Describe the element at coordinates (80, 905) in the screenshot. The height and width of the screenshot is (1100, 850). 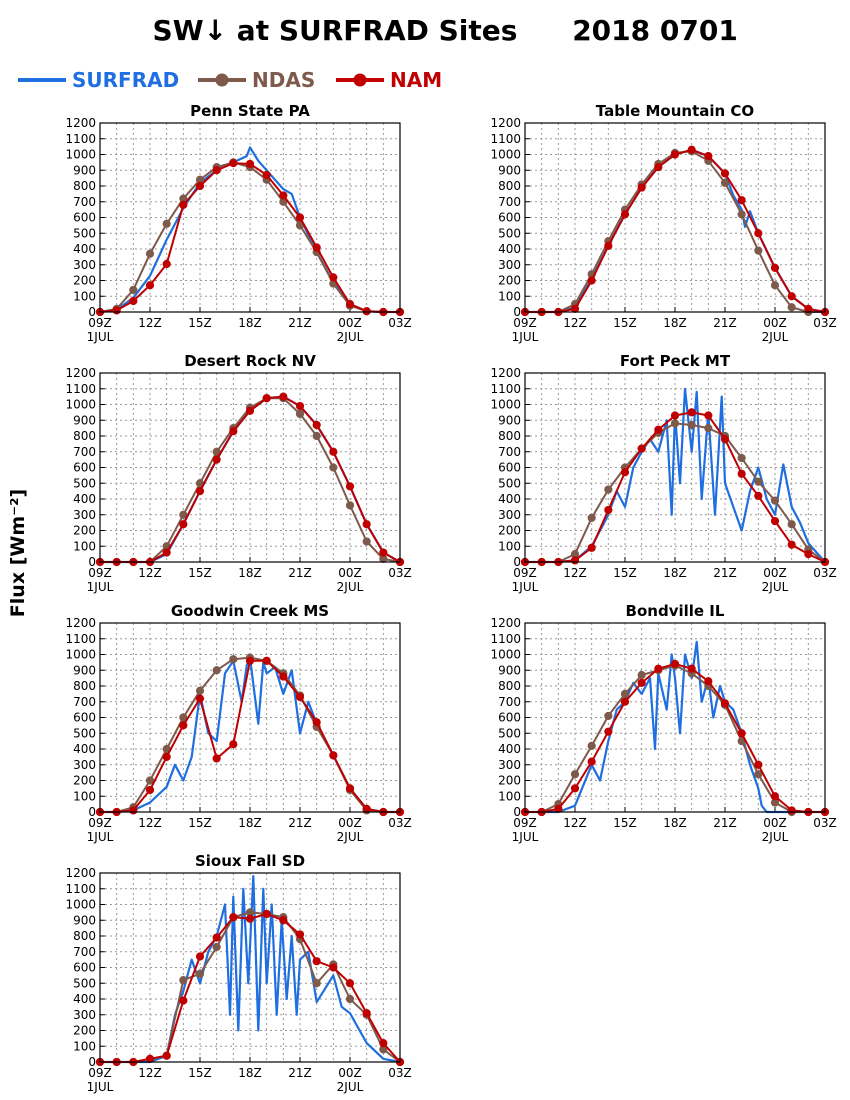
I see `y-tick-label: 1000` at that location.